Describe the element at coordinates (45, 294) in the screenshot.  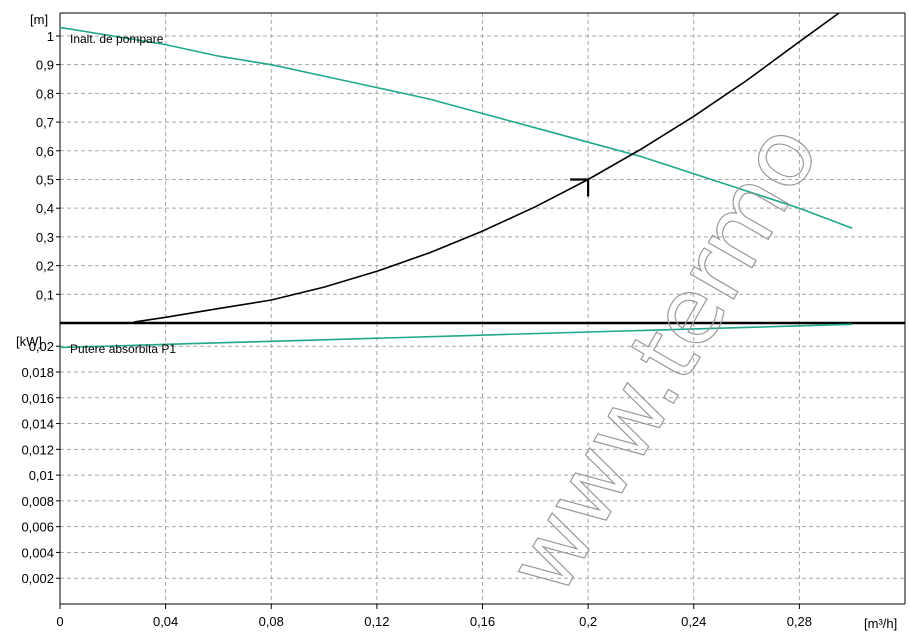
I see `y-tick-label-0-0: 0,1` at that location.